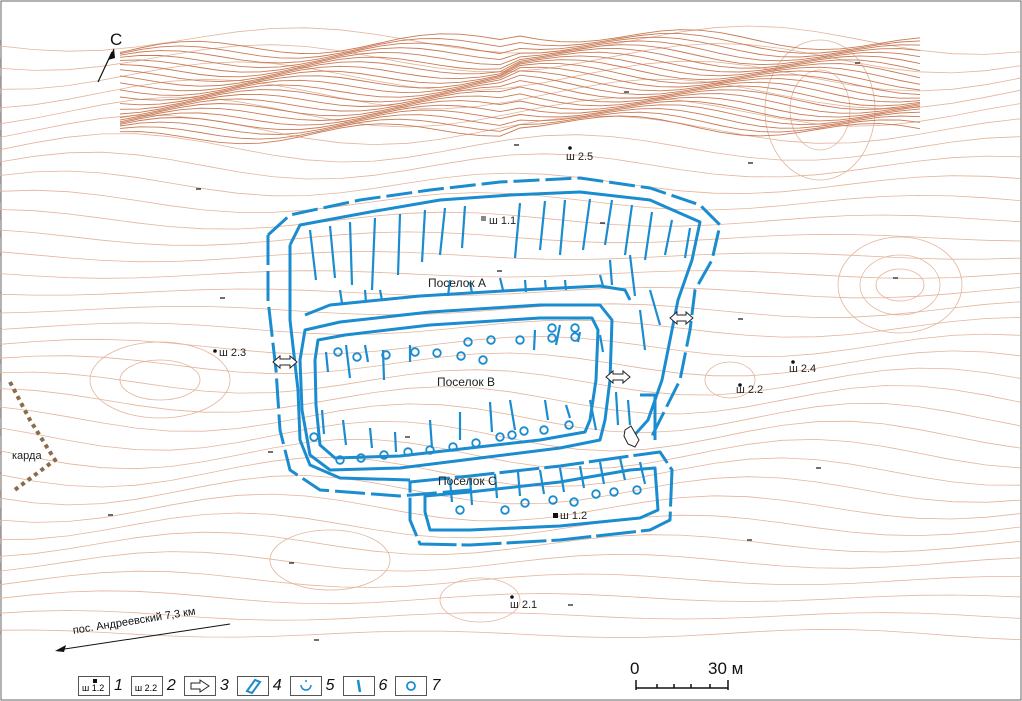  What do you see at coordinates (116, 39) in the screenshot?
I see `north-label: С` at bounding box center [116, 39].